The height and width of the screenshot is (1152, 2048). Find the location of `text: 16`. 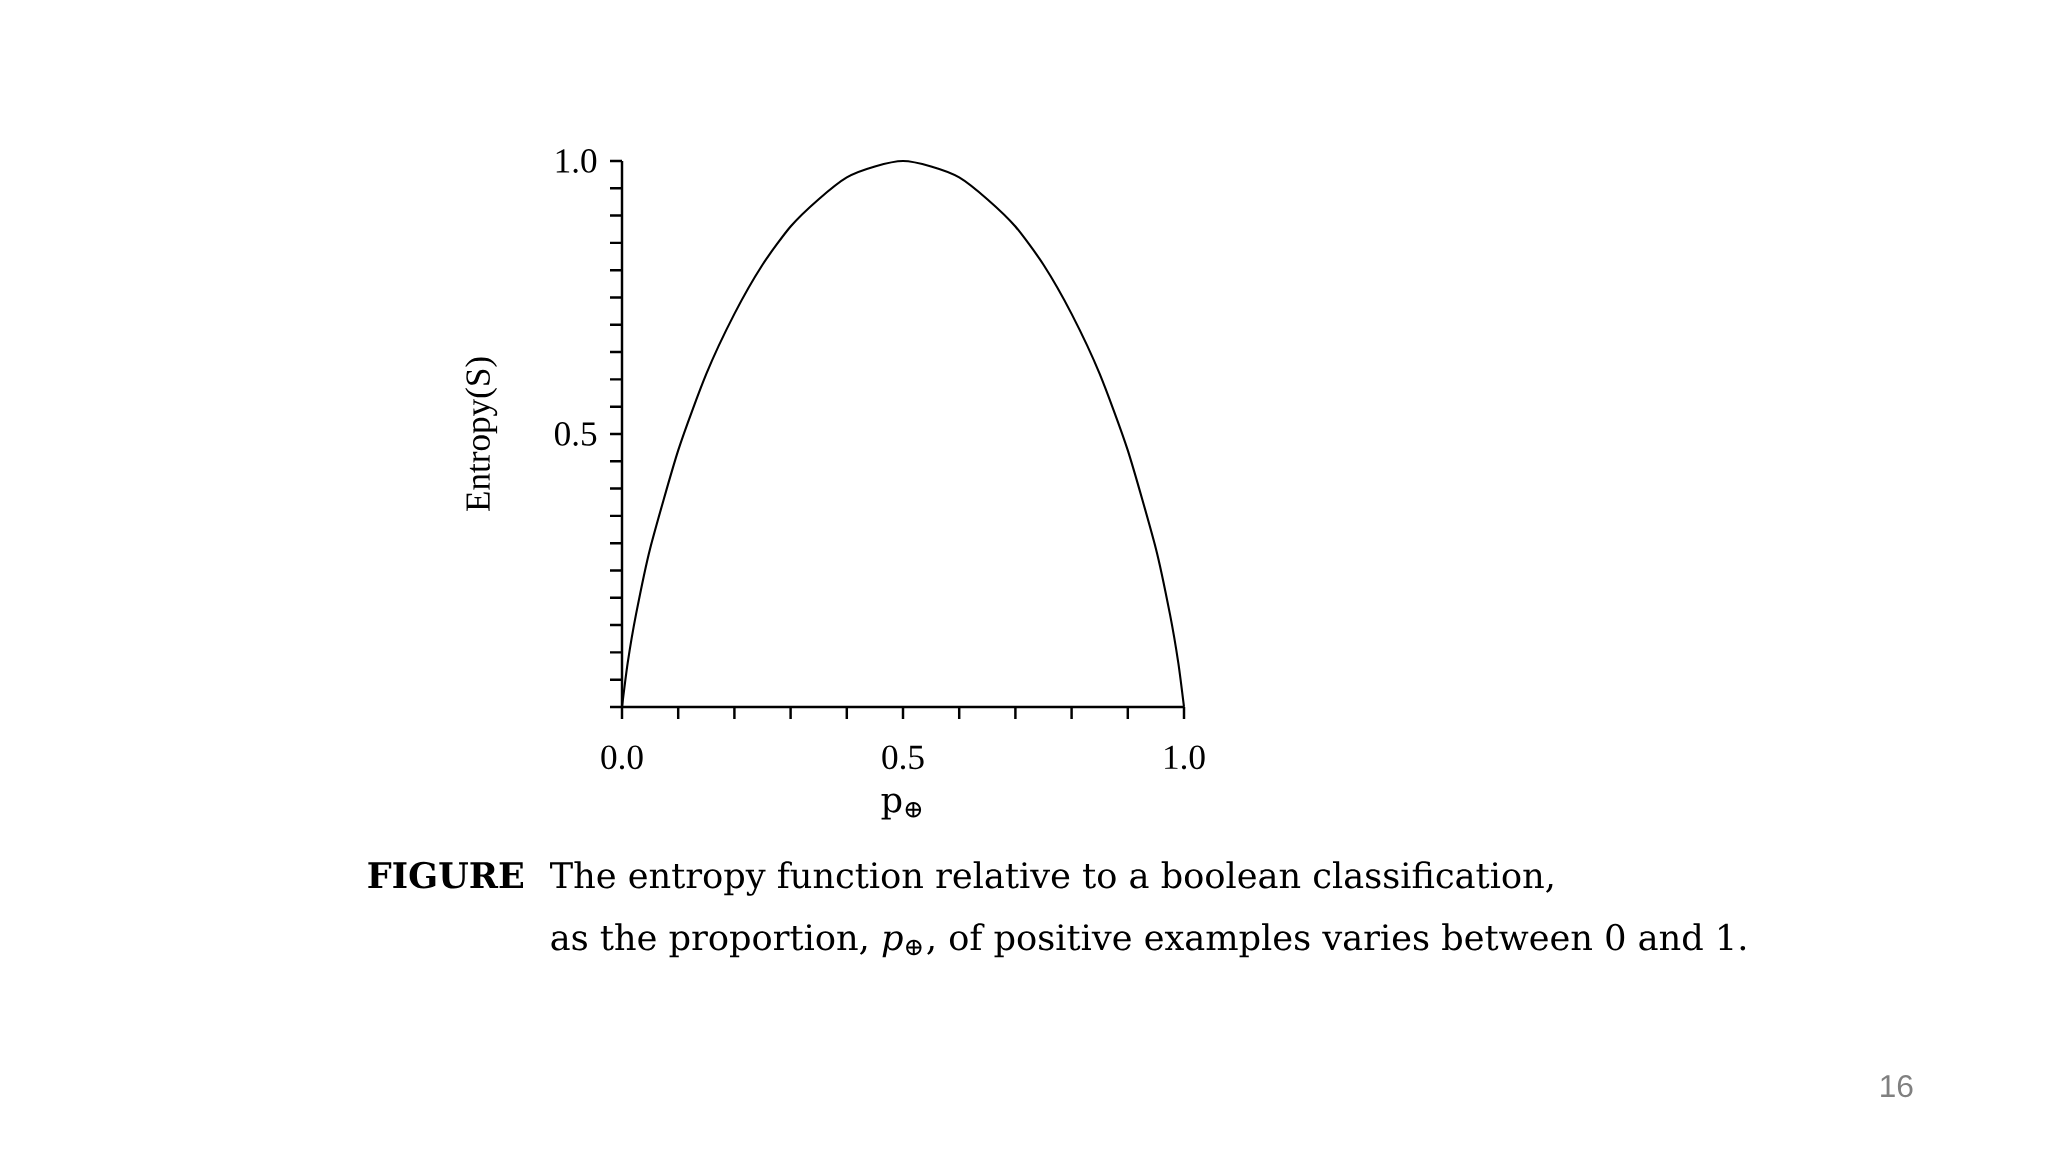

text: 16 is located at coordinates (1897, 1086).